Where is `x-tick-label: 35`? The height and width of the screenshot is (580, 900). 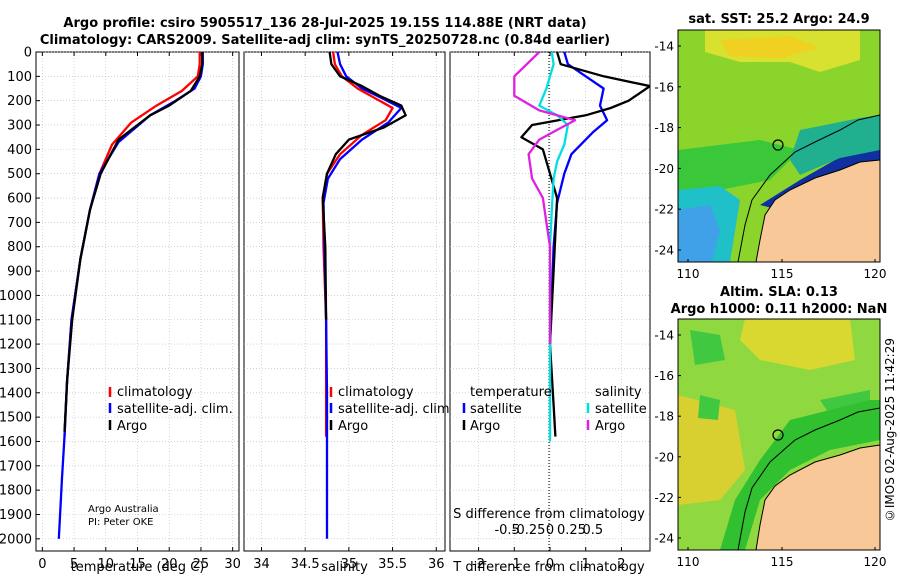 x-tick-label: 35 is located at coordinates (349, 564).